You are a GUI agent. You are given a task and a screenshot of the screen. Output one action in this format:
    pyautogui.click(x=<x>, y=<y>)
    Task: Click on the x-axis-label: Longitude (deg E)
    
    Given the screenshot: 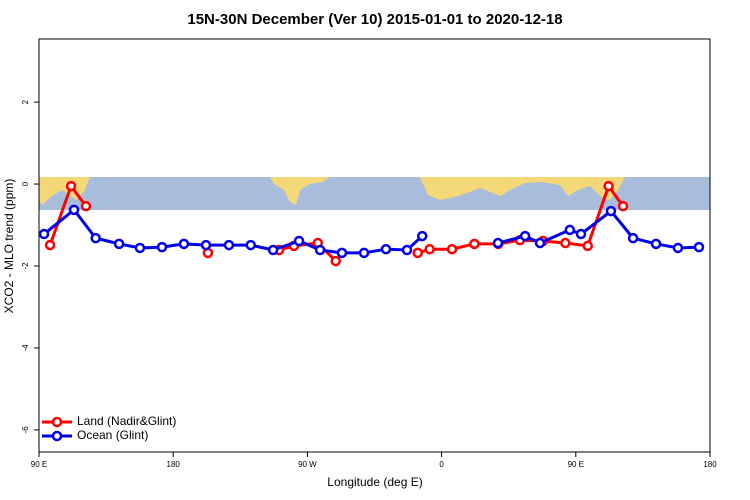 What is the action you would take?
    pyautogui.click(x=374, y=482)
    